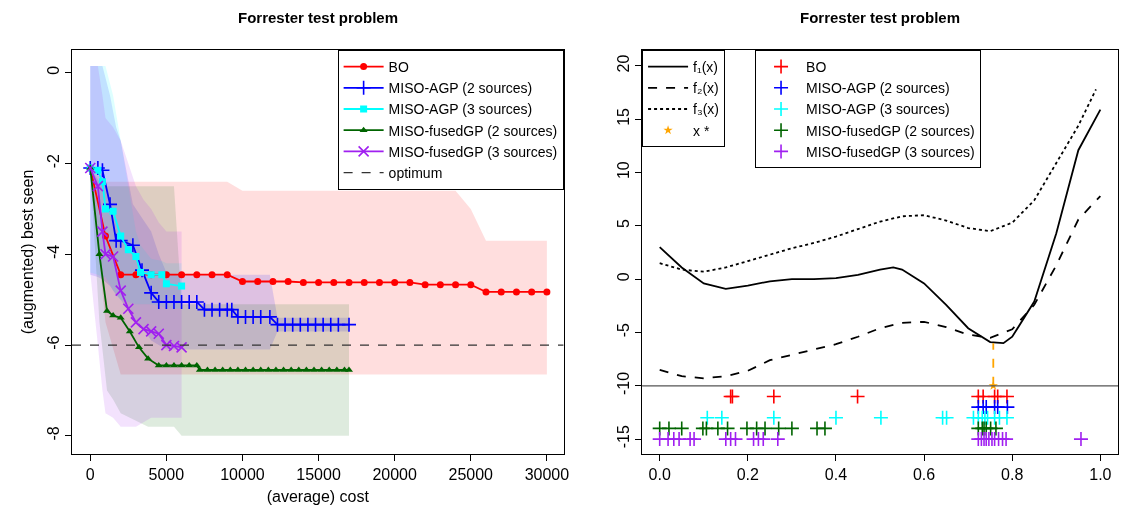  What do you see at coordinates (318, 496) in the screenshot?
I see `x-axis-title: (average) cost` at bounding box center [318, 496].